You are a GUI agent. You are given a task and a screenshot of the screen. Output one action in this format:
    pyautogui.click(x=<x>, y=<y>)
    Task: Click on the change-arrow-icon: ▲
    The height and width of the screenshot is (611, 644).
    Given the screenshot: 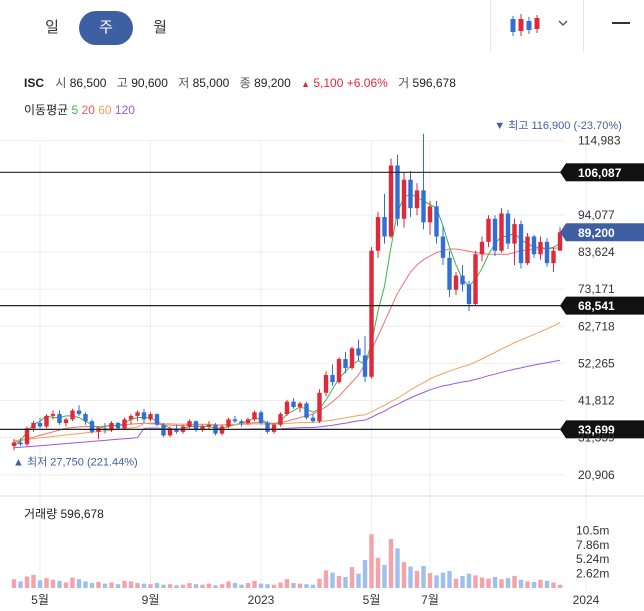 What is the action you would take?
    pyautogui.click(x=306, y=84)
    